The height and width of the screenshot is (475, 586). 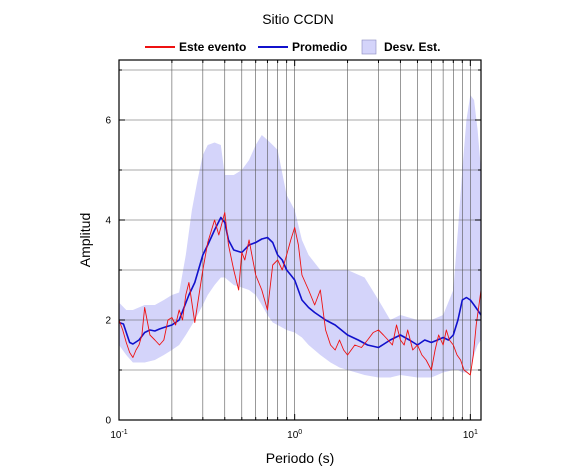 I want to click on chart-title: Sitio CCDN, so click(x=298, y=19).